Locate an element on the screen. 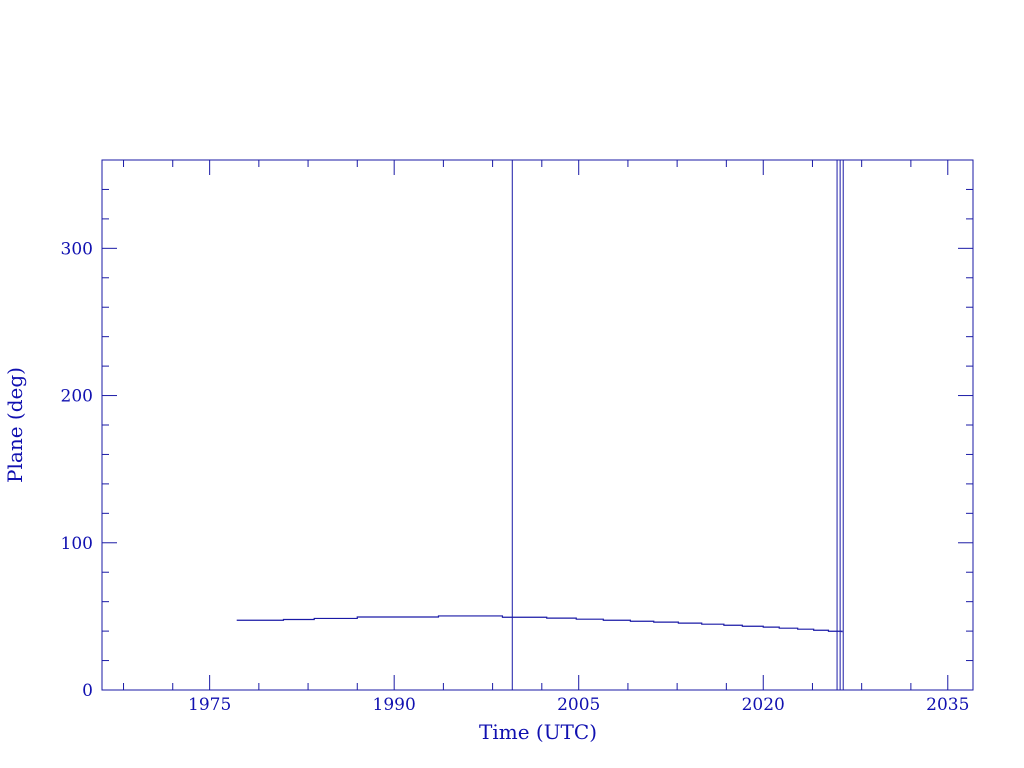 The height and width of the screenshot is (768, 1024). x-tick-label: 2035 is located at coordinates (947, 705).